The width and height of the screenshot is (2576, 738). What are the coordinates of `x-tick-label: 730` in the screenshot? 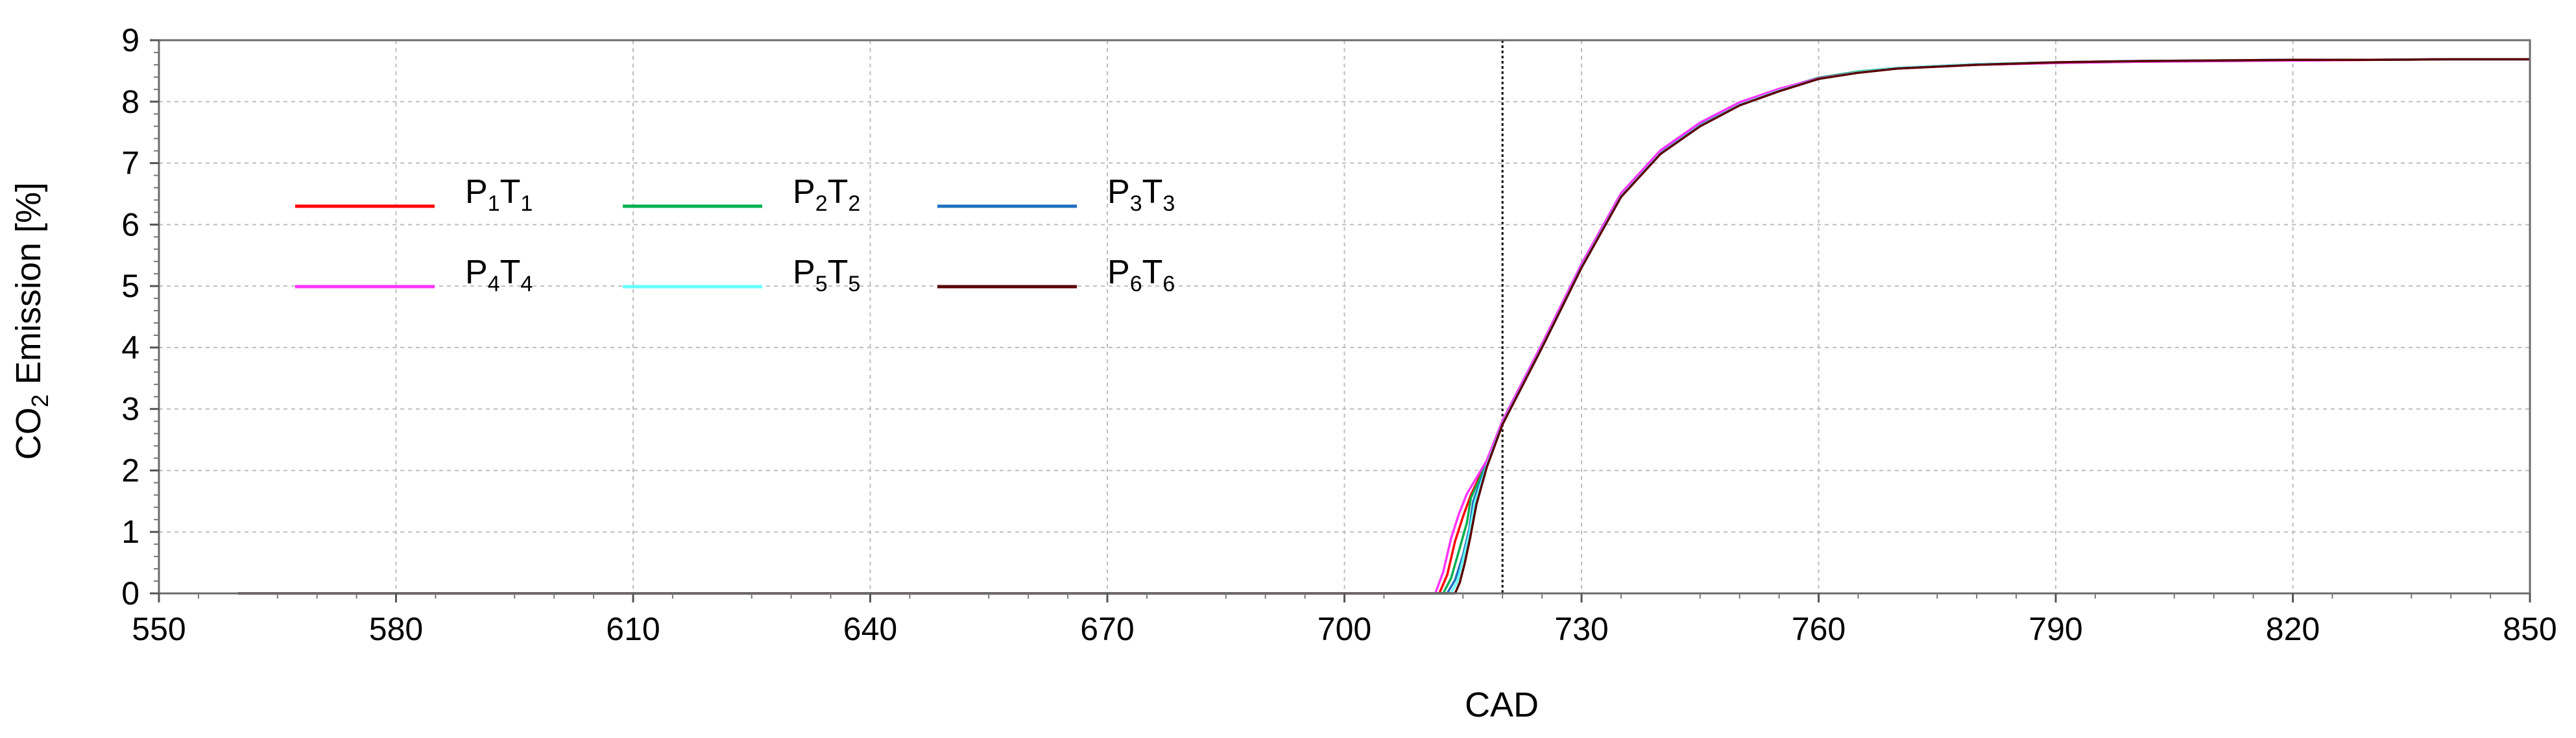 It's located at (1581, 629).